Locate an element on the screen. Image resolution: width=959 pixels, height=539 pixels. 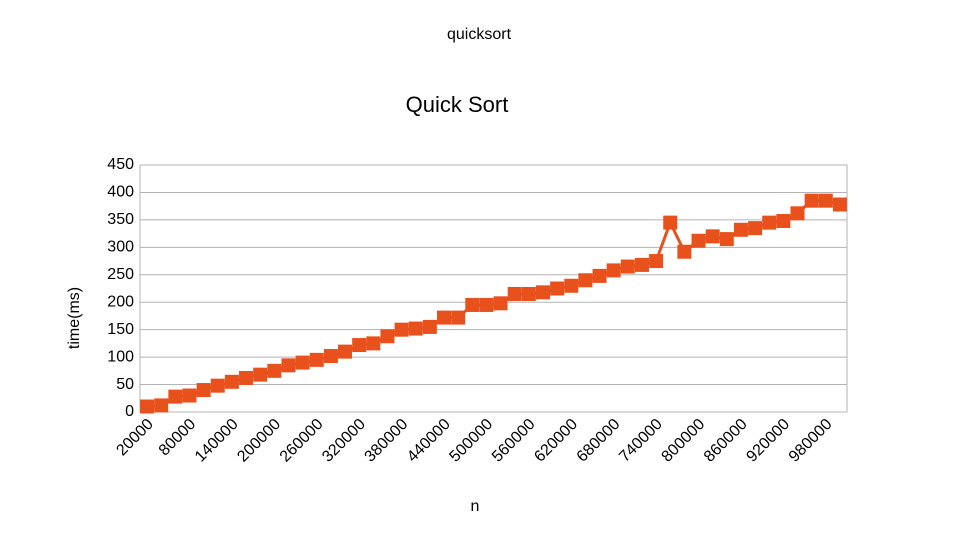
y-tick-label: 300 is located at coordinates (120, 247).